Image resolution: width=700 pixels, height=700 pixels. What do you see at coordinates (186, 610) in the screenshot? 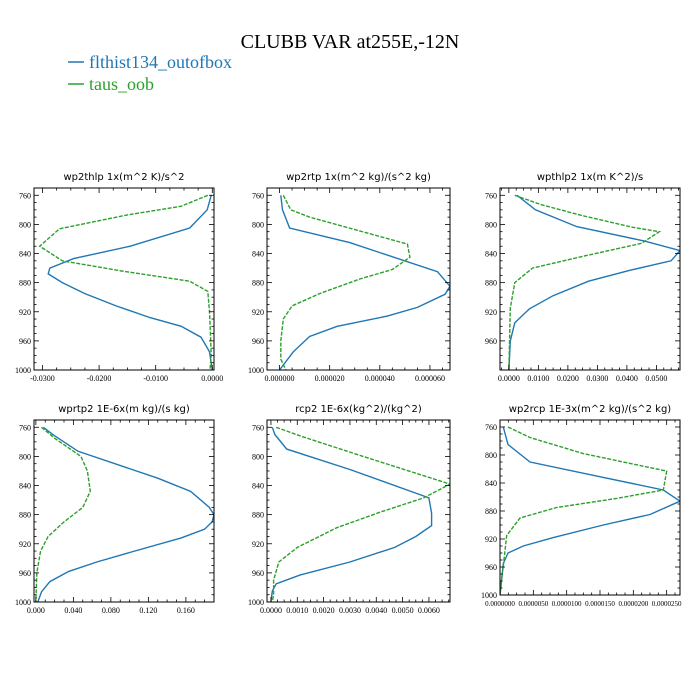
I see `x-tick-label: 0.160` at bounding box center [186, 610].